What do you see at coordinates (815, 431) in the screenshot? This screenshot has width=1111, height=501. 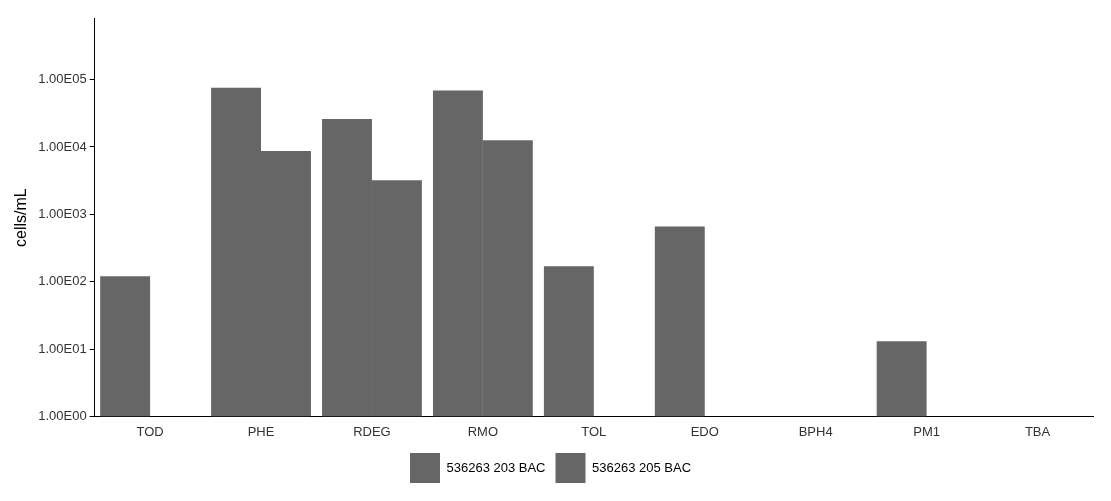 I see `x-tick-label: BPH4` at bounding box center [815, 431].